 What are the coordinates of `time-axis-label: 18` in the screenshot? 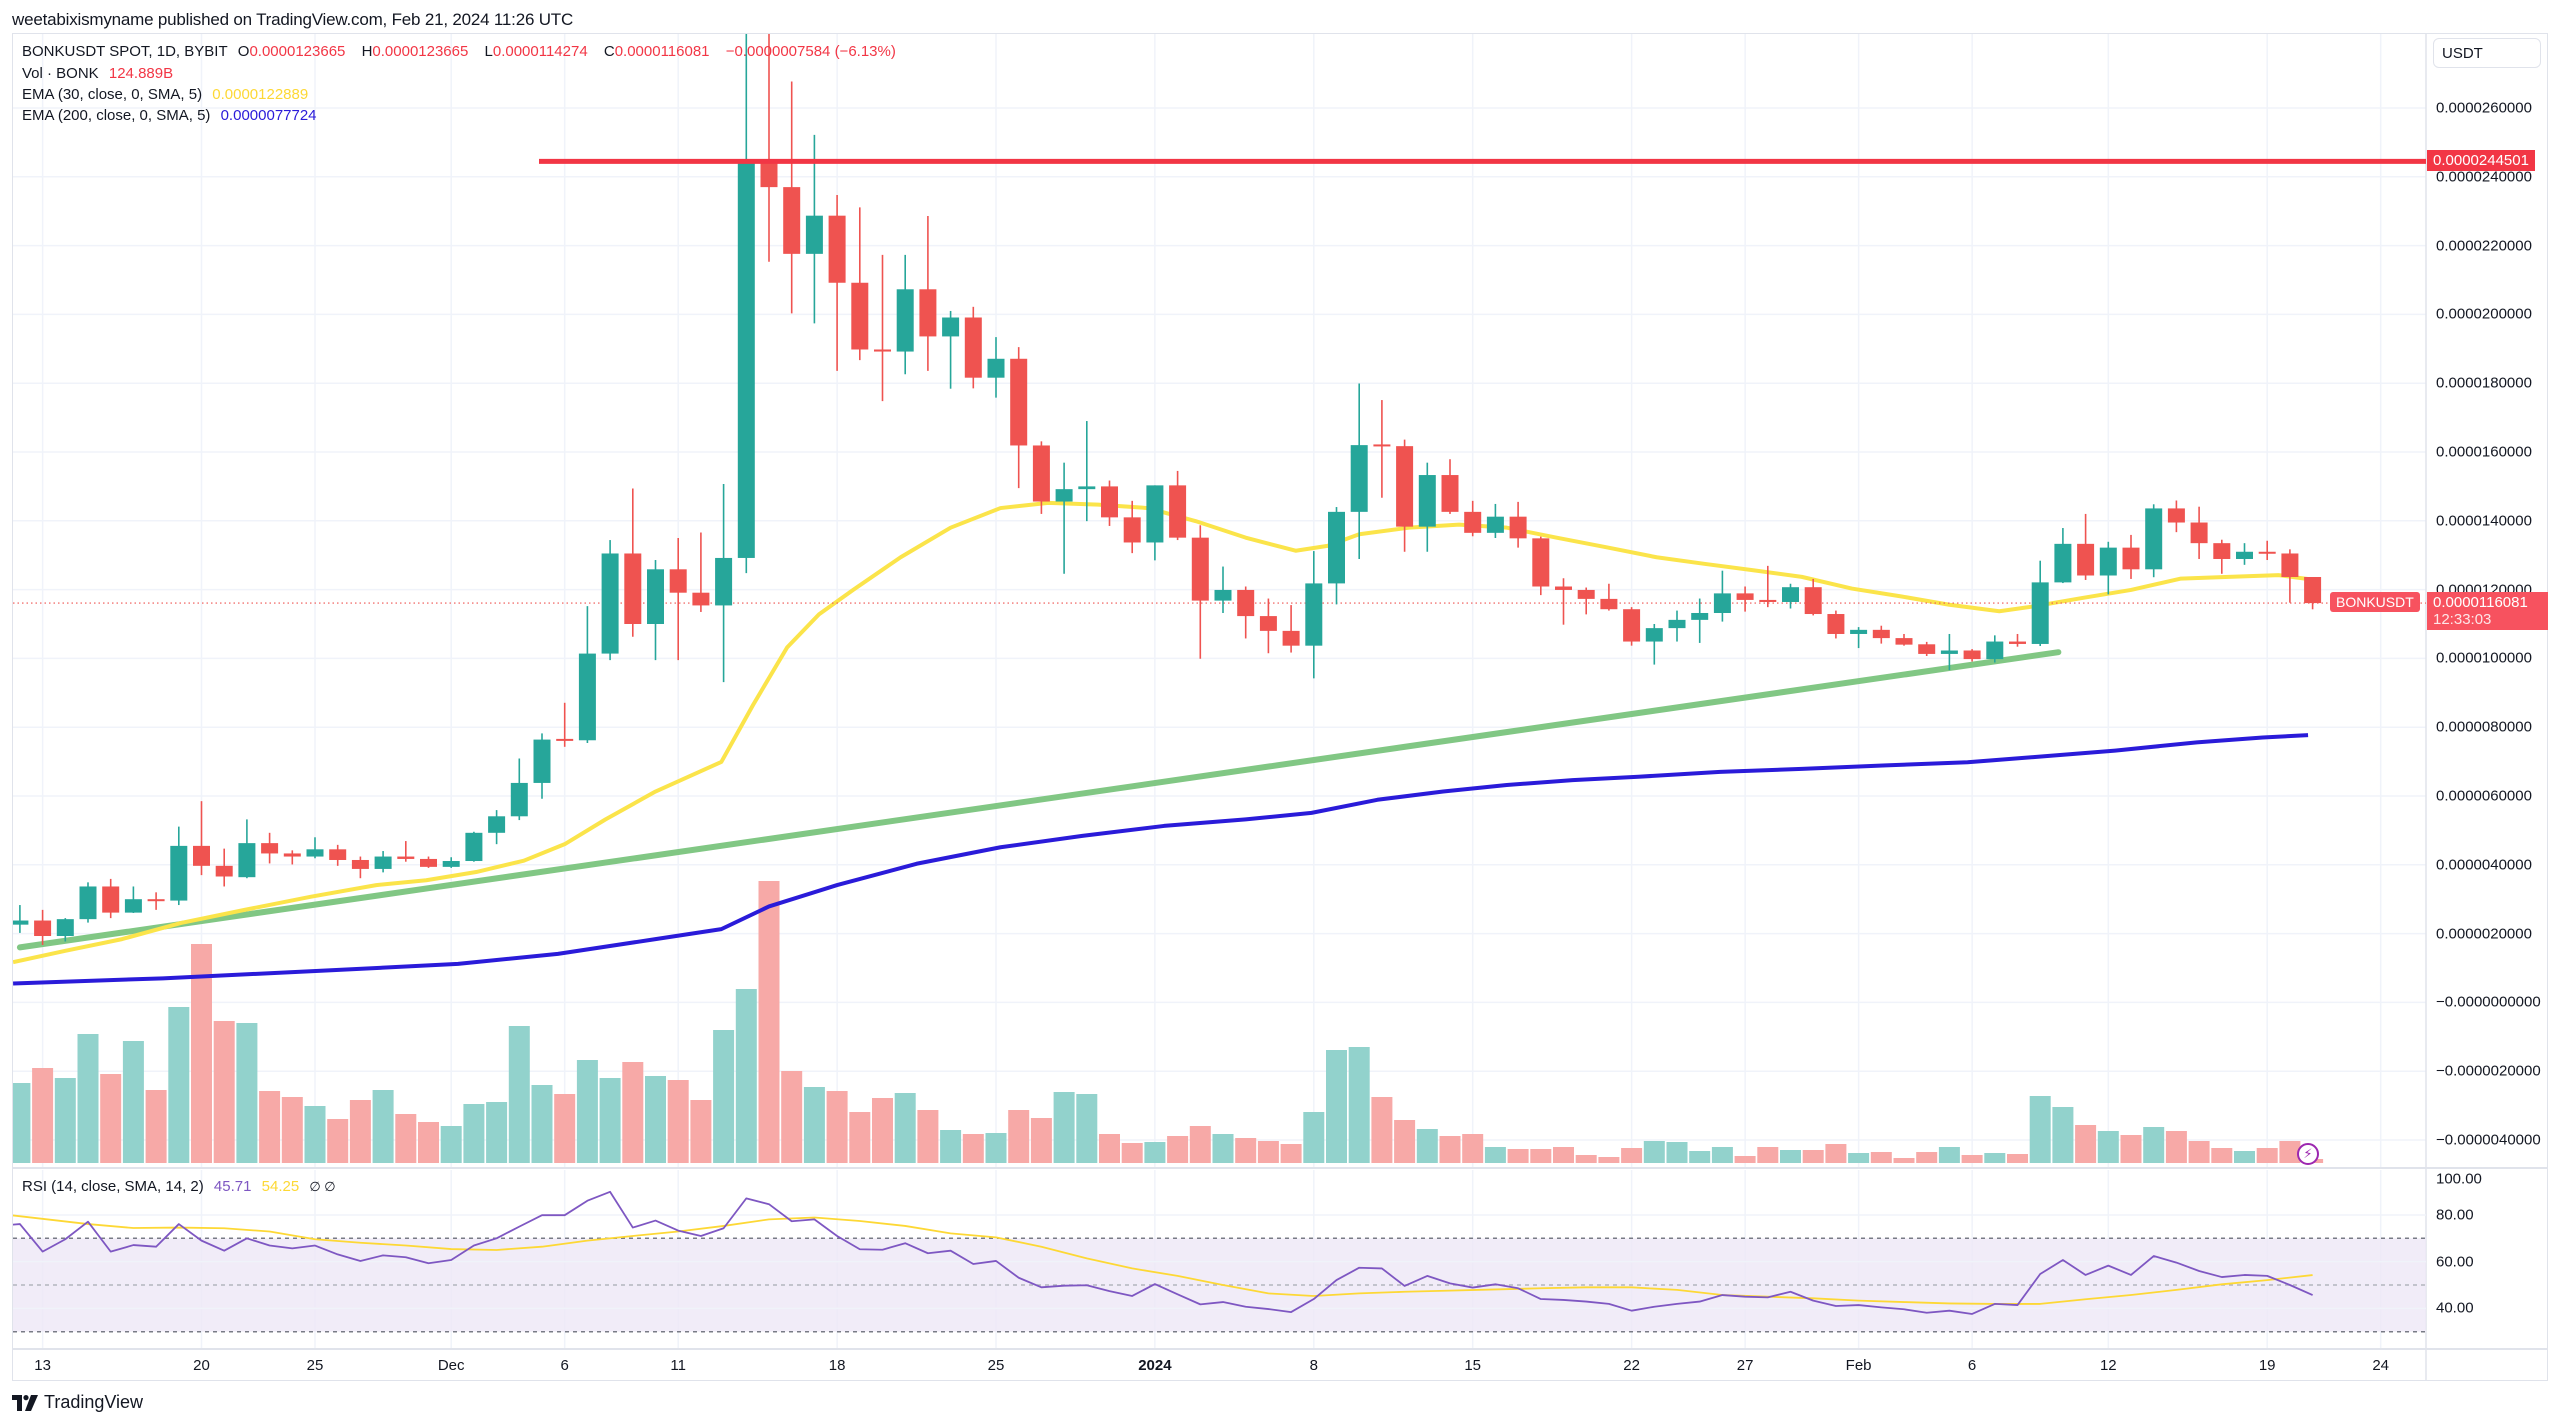 It's located at (837, 1365).